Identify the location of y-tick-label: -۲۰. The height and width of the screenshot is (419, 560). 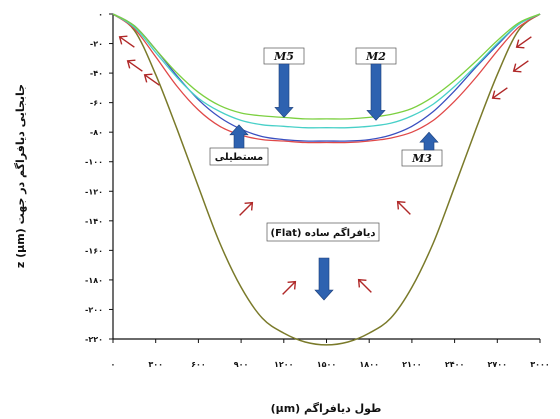
(96, 44).